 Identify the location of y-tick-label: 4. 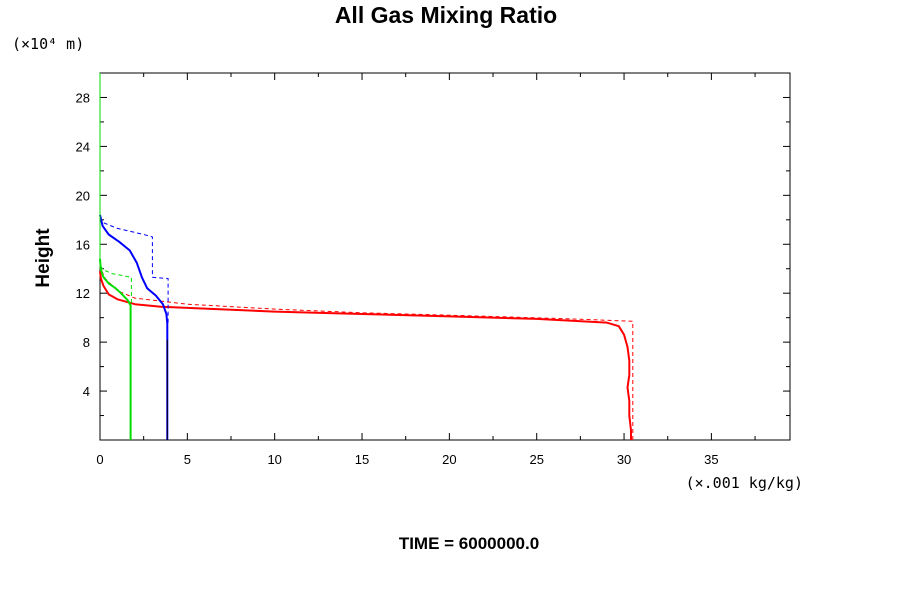
(86, 391).